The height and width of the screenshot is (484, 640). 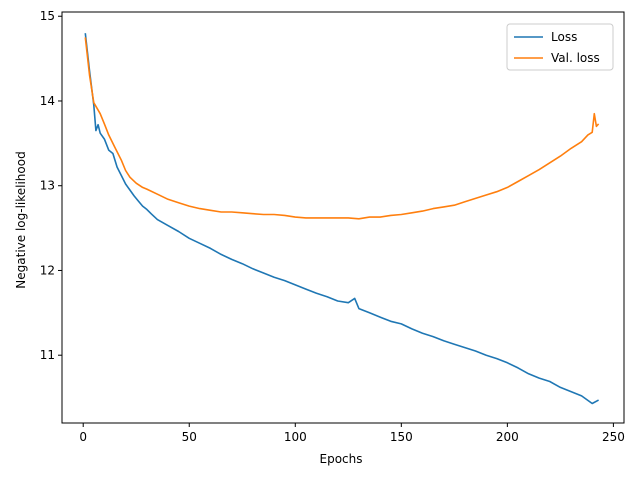 What do you see at coordinates (560, 47) in the screenshot?
I see `legend: Loss Val. loss` at bounding box center [560, 47].